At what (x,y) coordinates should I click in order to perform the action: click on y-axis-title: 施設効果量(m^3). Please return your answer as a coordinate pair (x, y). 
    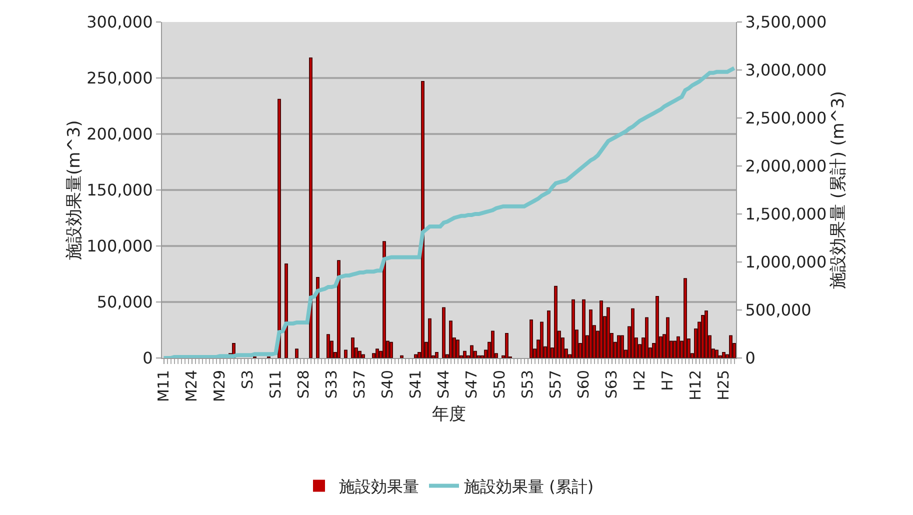
    Looking at the image, I should click on (74, 190).